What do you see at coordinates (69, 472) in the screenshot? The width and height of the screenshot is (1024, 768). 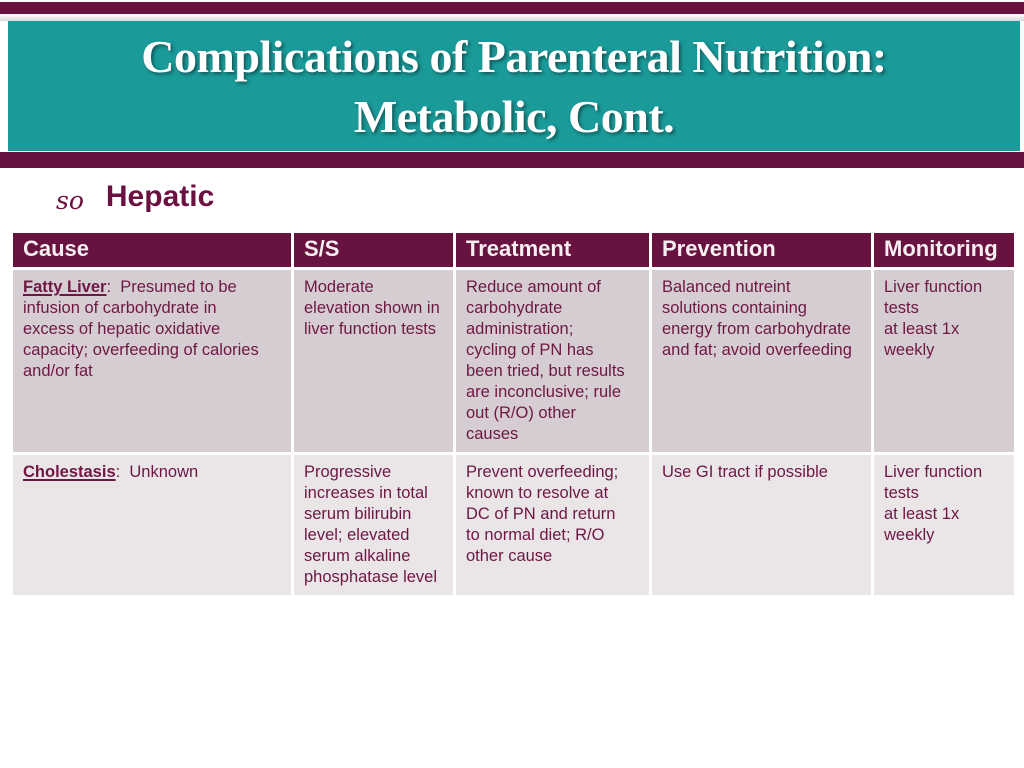 I see `cause-term: Cholestasis` at bounding box center [69, 472].